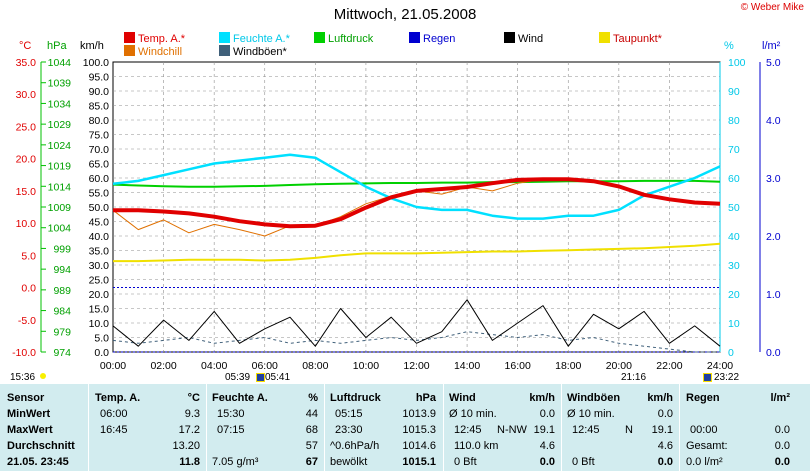 This screenshot has width=810, height=471. I want to click on gust-now-value: 0.0, so click(665, 462).